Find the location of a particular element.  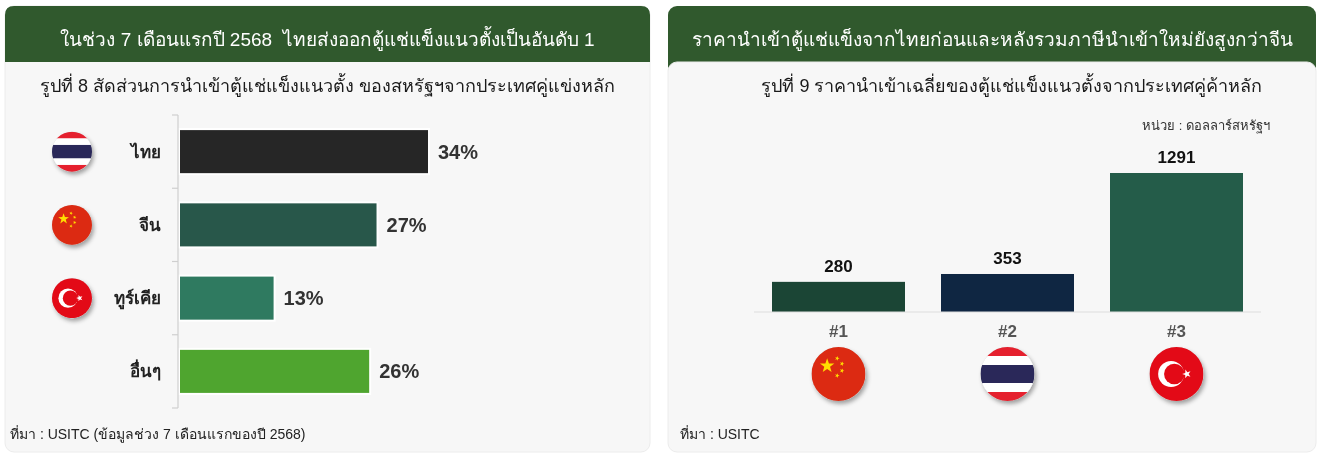

text: ที่มา : USITC (ข้อมูลช่วง 7 เดือนแรกของปี 2568) is located at coordinates (158, 434).